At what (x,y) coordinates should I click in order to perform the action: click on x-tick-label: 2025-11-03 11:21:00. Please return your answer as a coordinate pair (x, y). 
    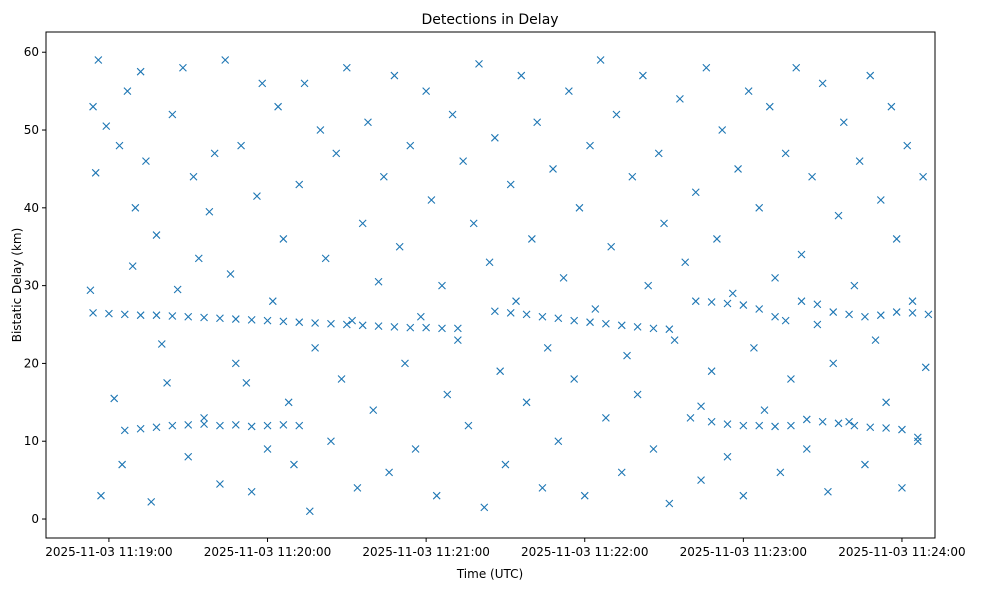
    Looking at the image, I should click on (425, 552).